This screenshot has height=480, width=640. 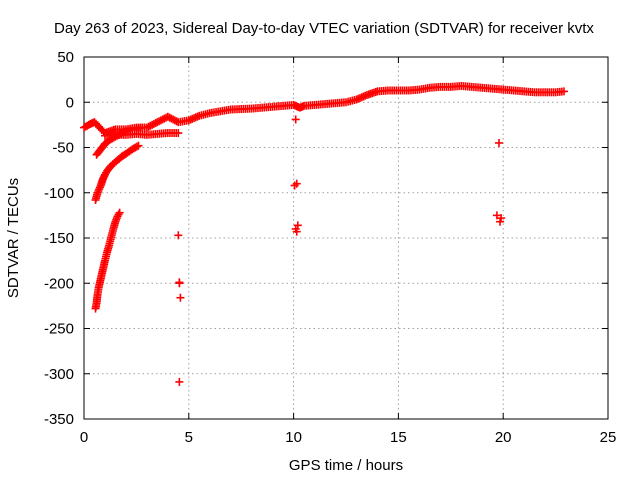 What do you see at coordinates (84, 437) in the screenshot?
I see `x-tick-label: 0` at bounding box center [84, 437].